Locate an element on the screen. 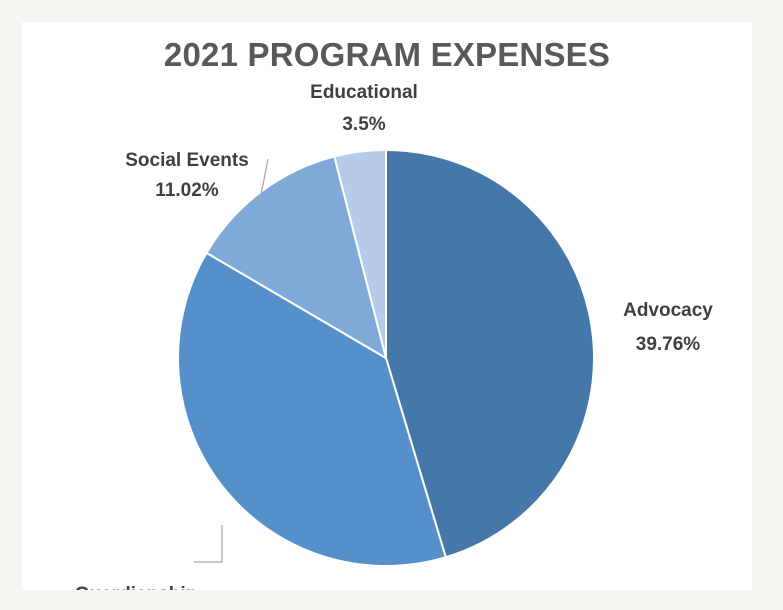 This screenshot has height=610, width=783. label-name-advocacy: Advocacy is located at coordinates (668, 310).